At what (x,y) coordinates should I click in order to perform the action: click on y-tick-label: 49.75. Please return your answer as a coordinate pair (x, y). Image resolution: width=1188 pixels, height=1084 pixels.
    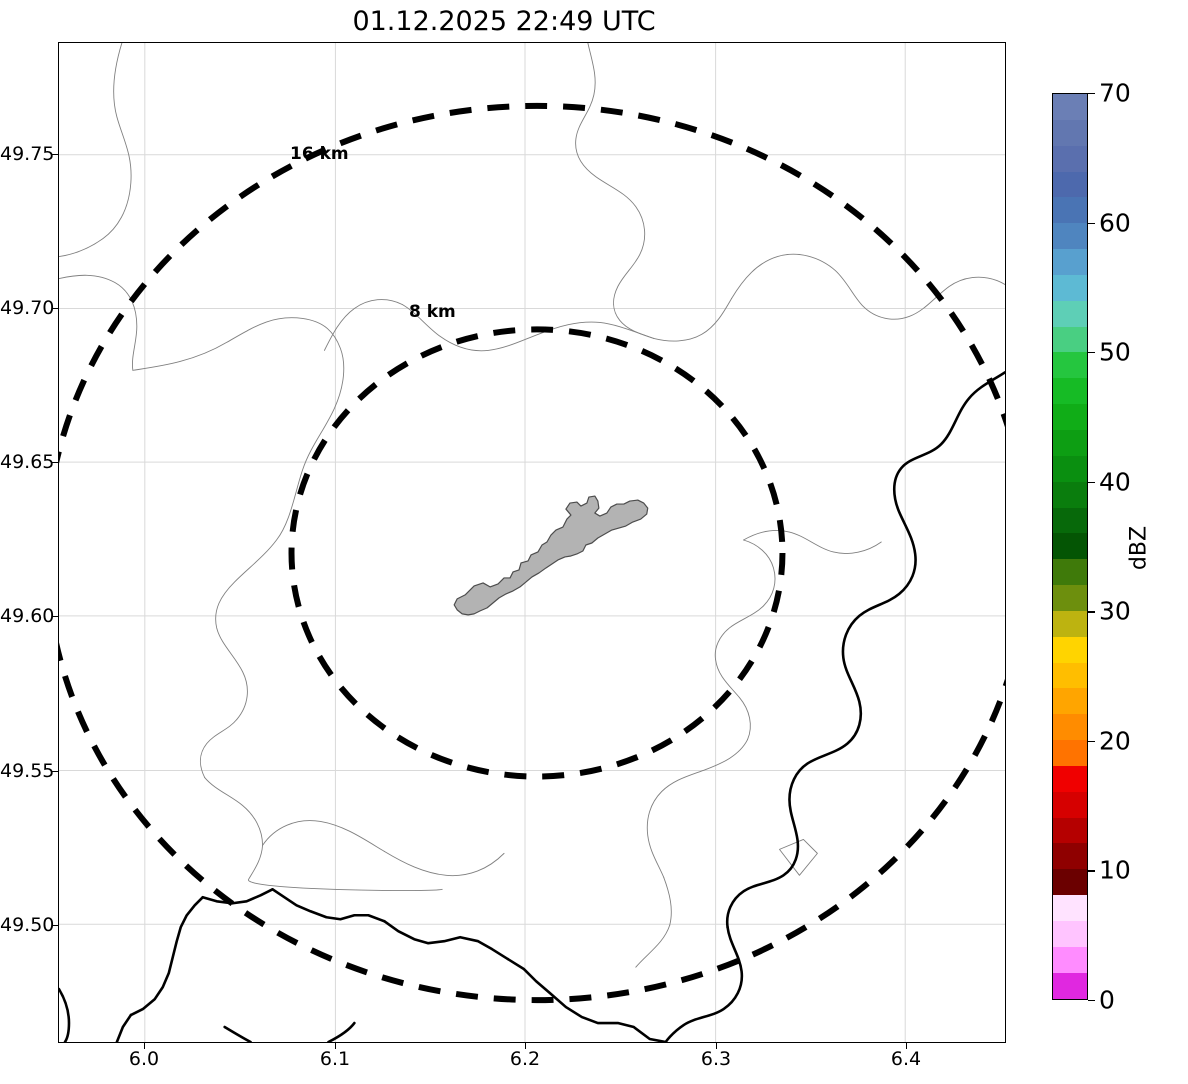
    Looking at the image, I should click on (27, 154).